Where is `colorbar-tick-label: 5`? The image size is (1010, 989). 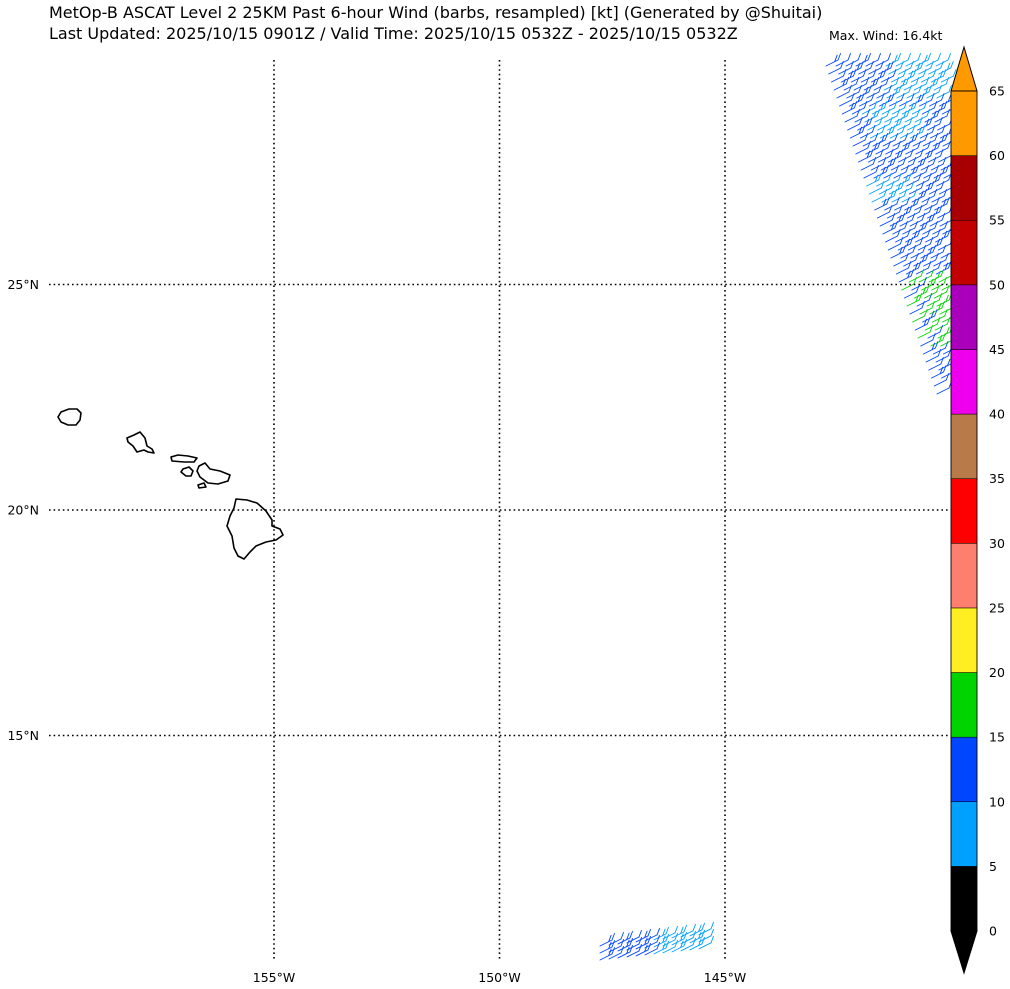 colorbar-tick-label: 5 is located at coordinates (993, 866).